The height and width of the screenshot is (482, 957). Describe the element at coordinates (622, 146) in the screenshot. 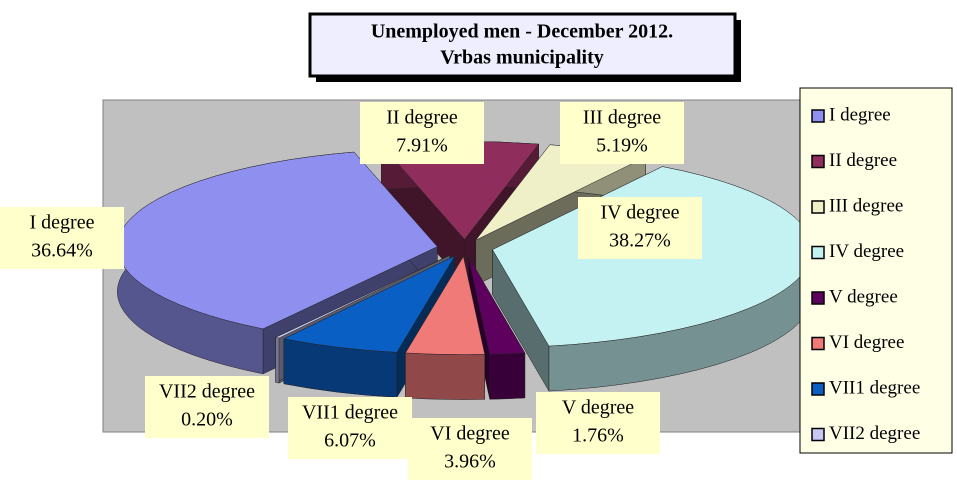

I see `data-label: 5.19%` at that location.